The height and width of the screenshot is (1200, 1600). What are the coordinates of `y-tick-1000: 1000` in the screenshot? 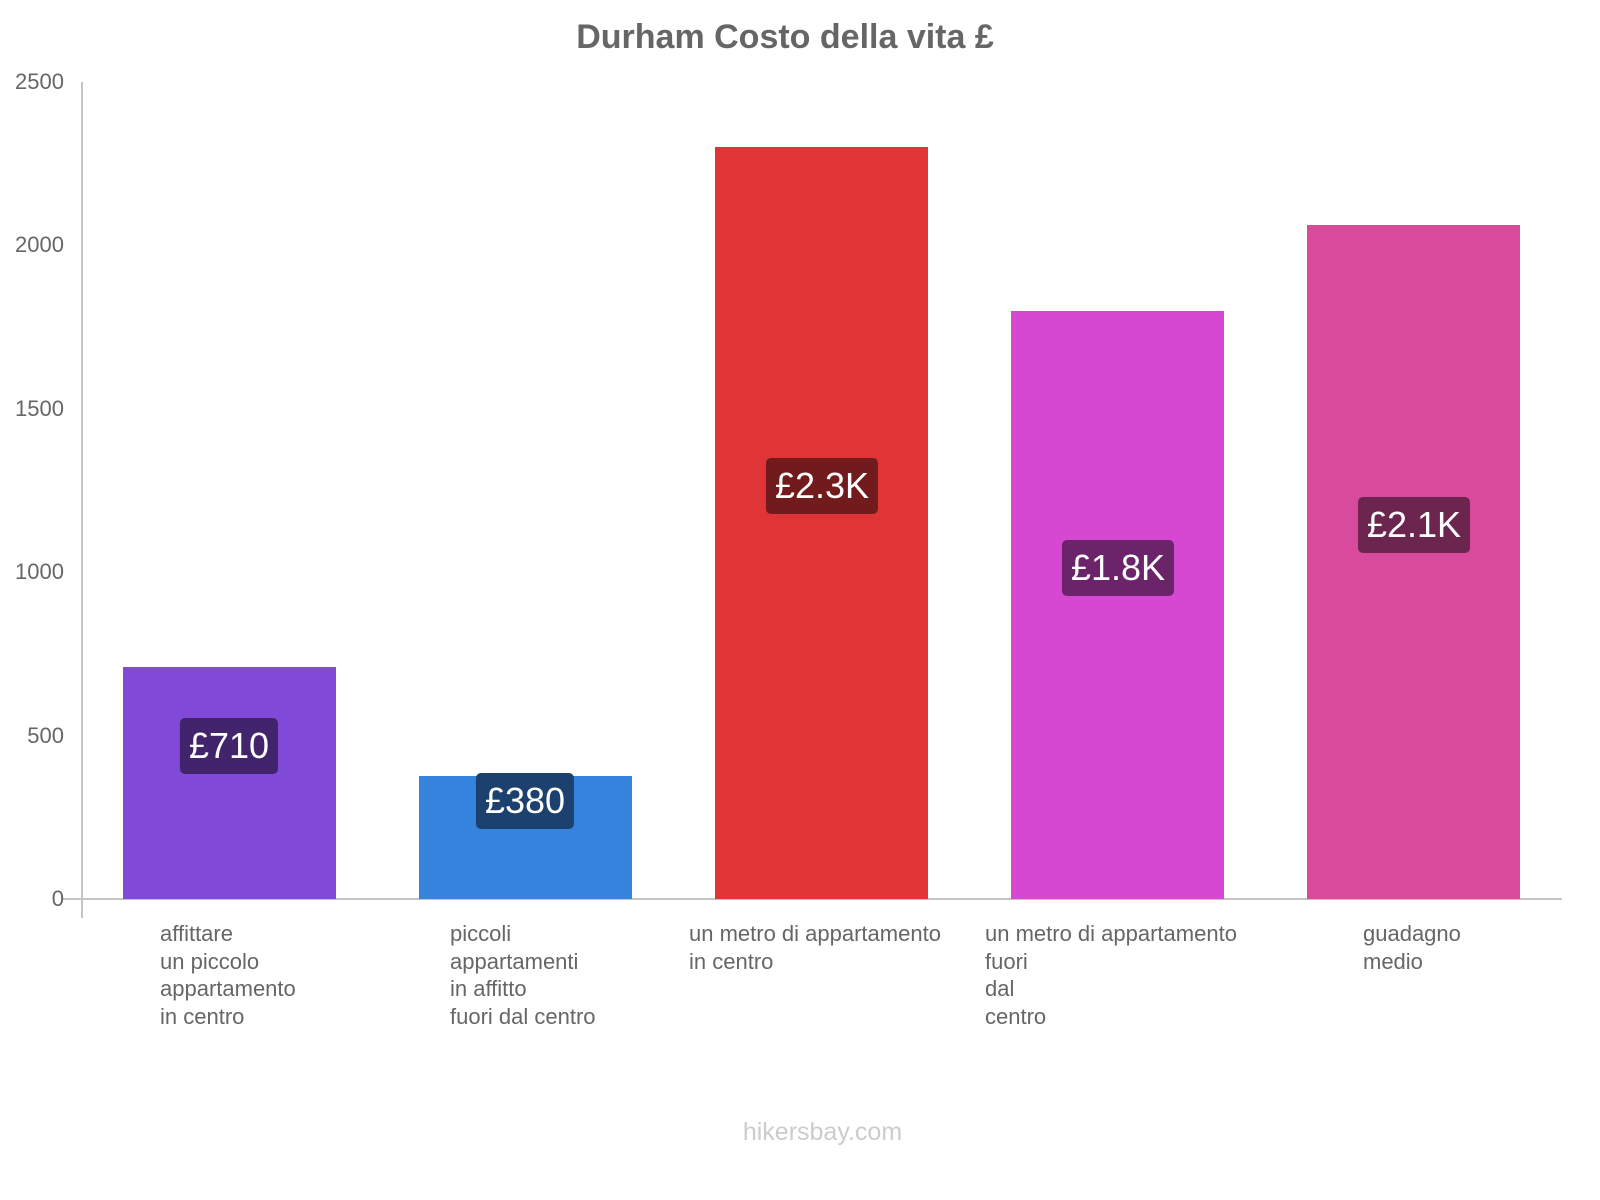 It's located at (39, 571).